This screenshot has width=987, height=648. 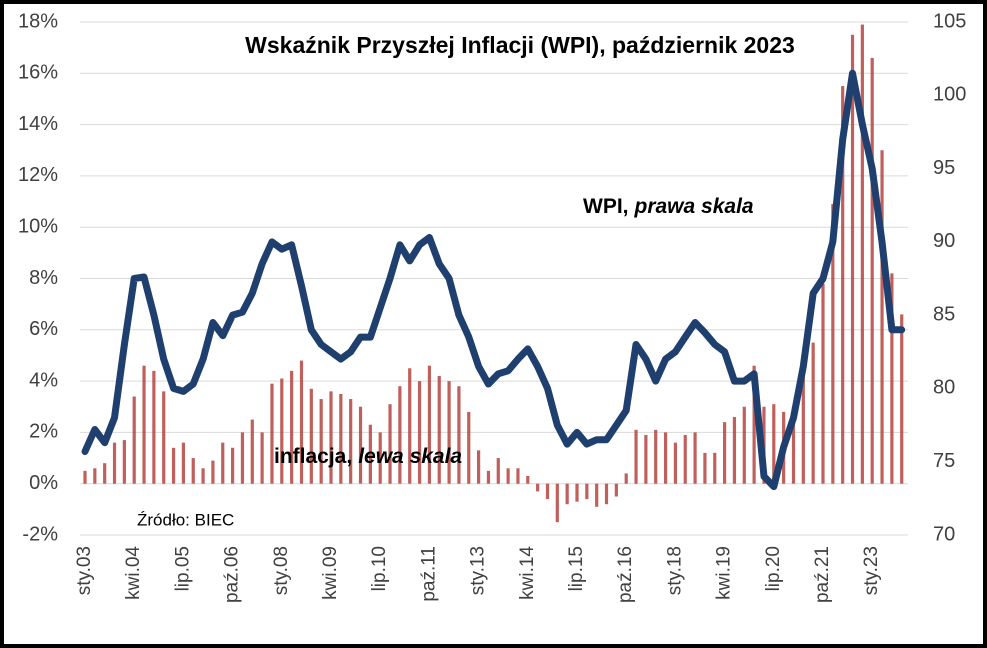 What do you see at coordinates (822, 574) in the screenshot?
I see `x-tick-label: paź.21` at bounding box center [822, 574].